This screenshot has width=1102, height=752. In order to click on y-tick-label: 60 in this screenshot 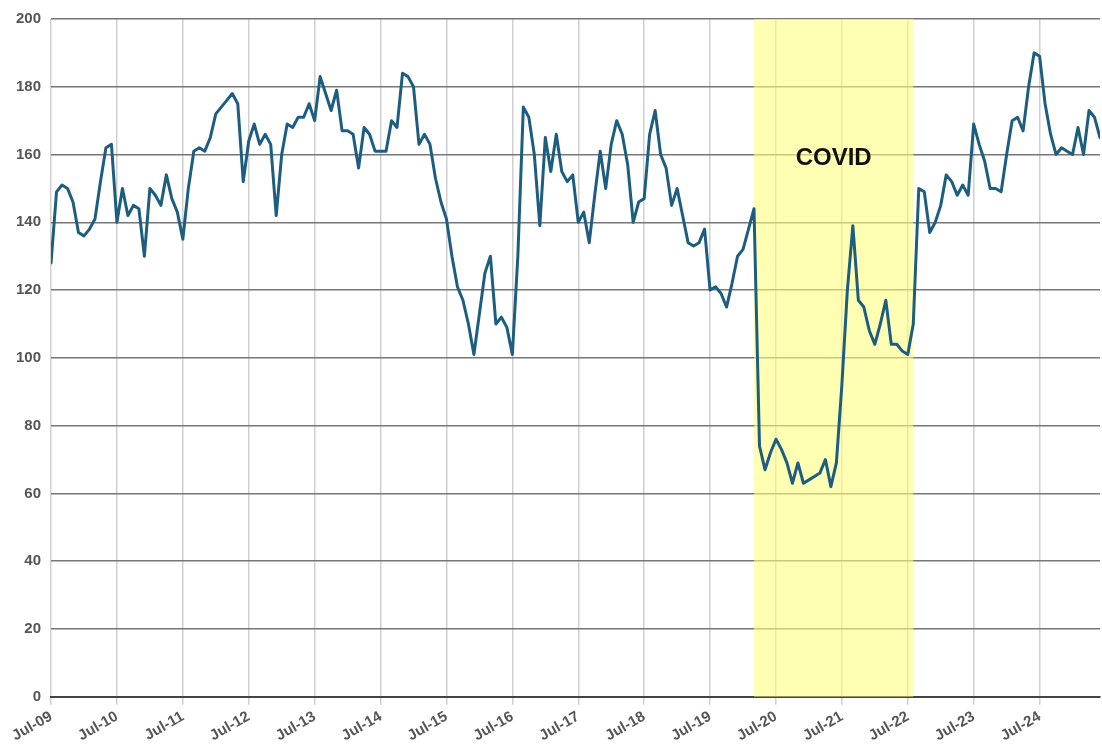, I will do `click(33, 492)`.